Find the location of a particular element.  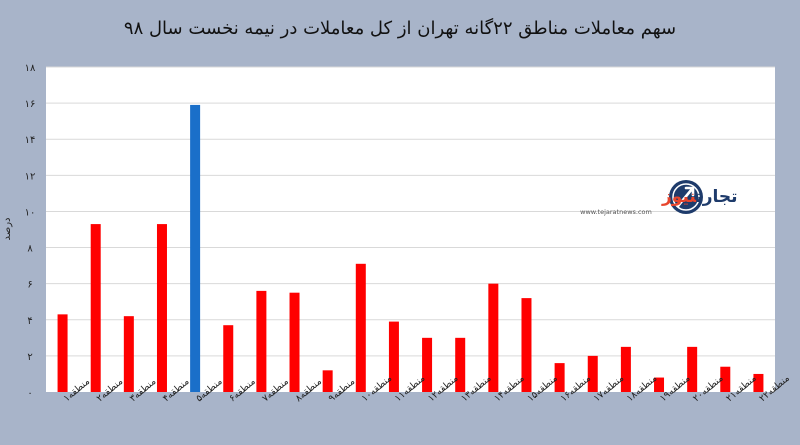

watermark-brand-accent: نیوز is located at coordinates (679, 197).